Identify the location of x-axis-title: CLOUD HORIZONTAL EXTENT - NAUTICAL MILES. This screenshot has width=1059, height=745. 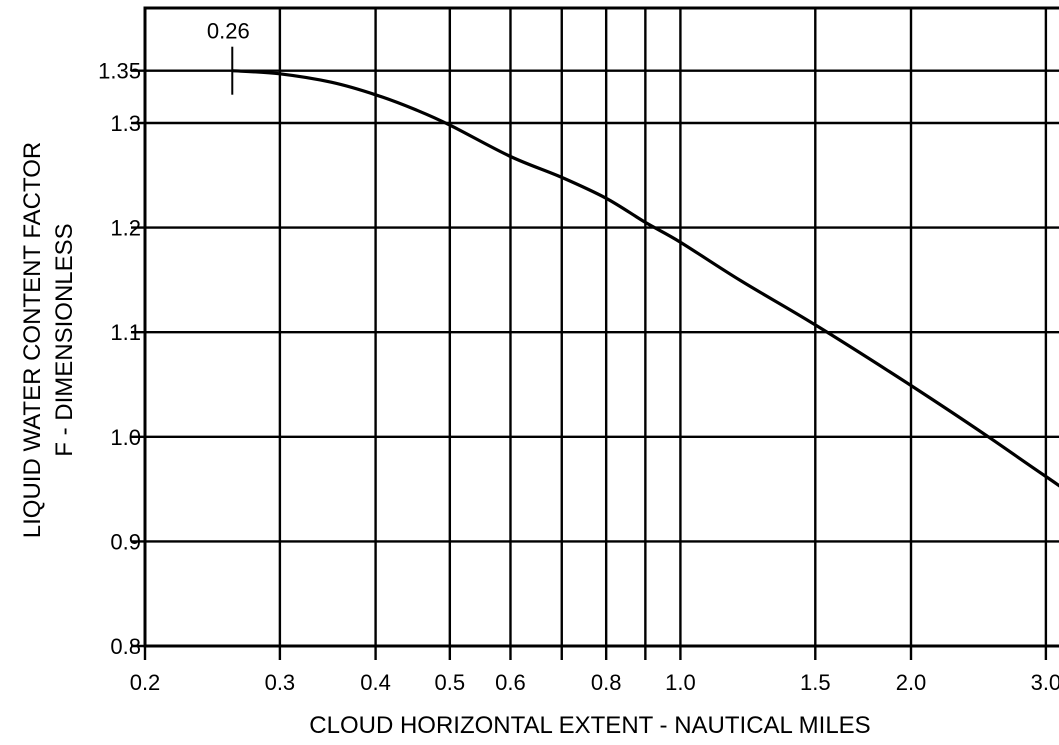
(589, 725).